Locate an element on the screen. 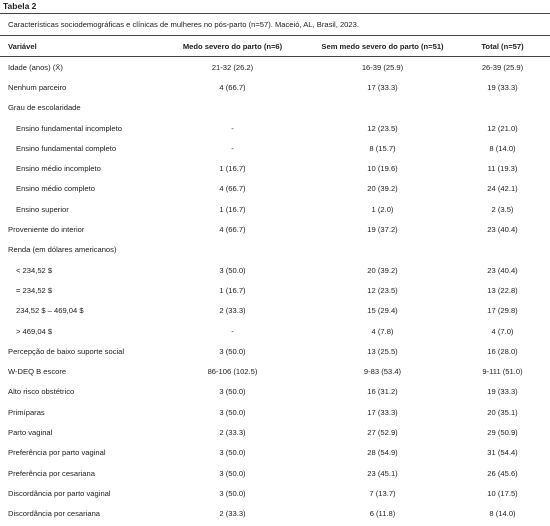  cell-value: 4 (7.8) is located at coordinates (382, 331).